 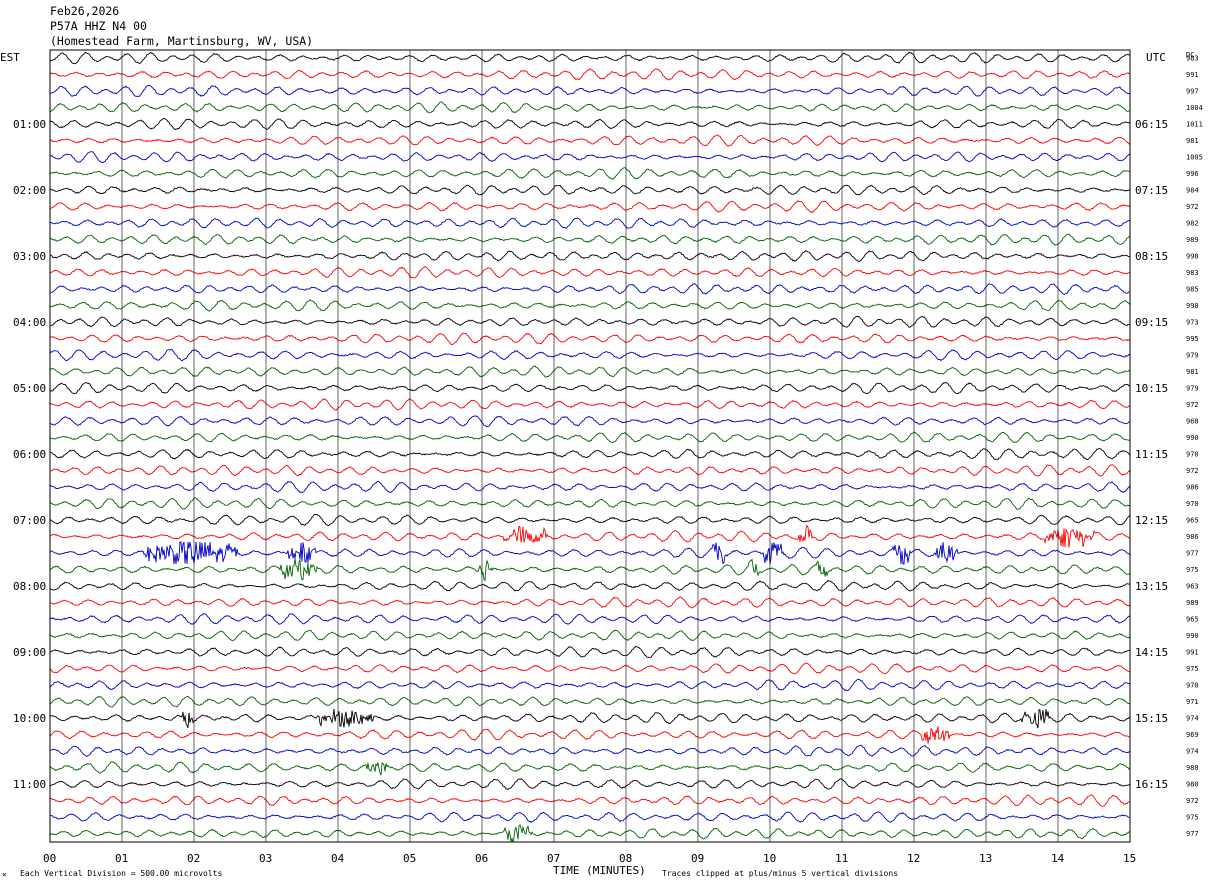 I want to click on dc-offset-label: 980, so click(x=1192, y=768).